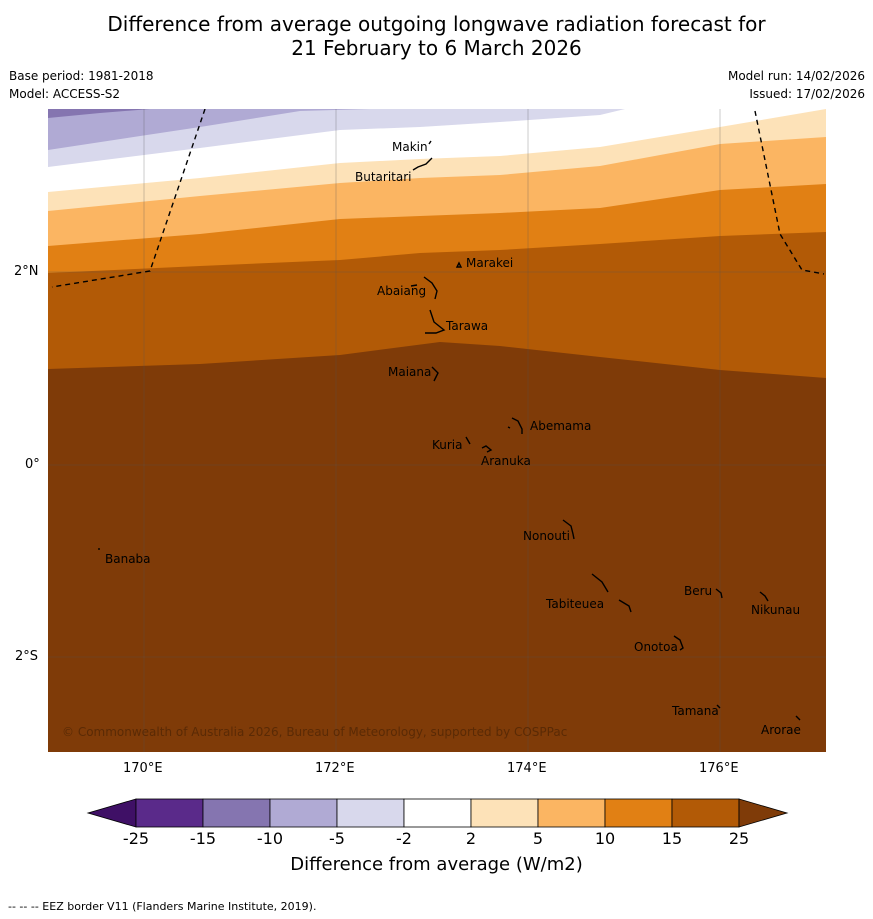  I want to click on lon-label-174: 174°E, so click(527, 768).